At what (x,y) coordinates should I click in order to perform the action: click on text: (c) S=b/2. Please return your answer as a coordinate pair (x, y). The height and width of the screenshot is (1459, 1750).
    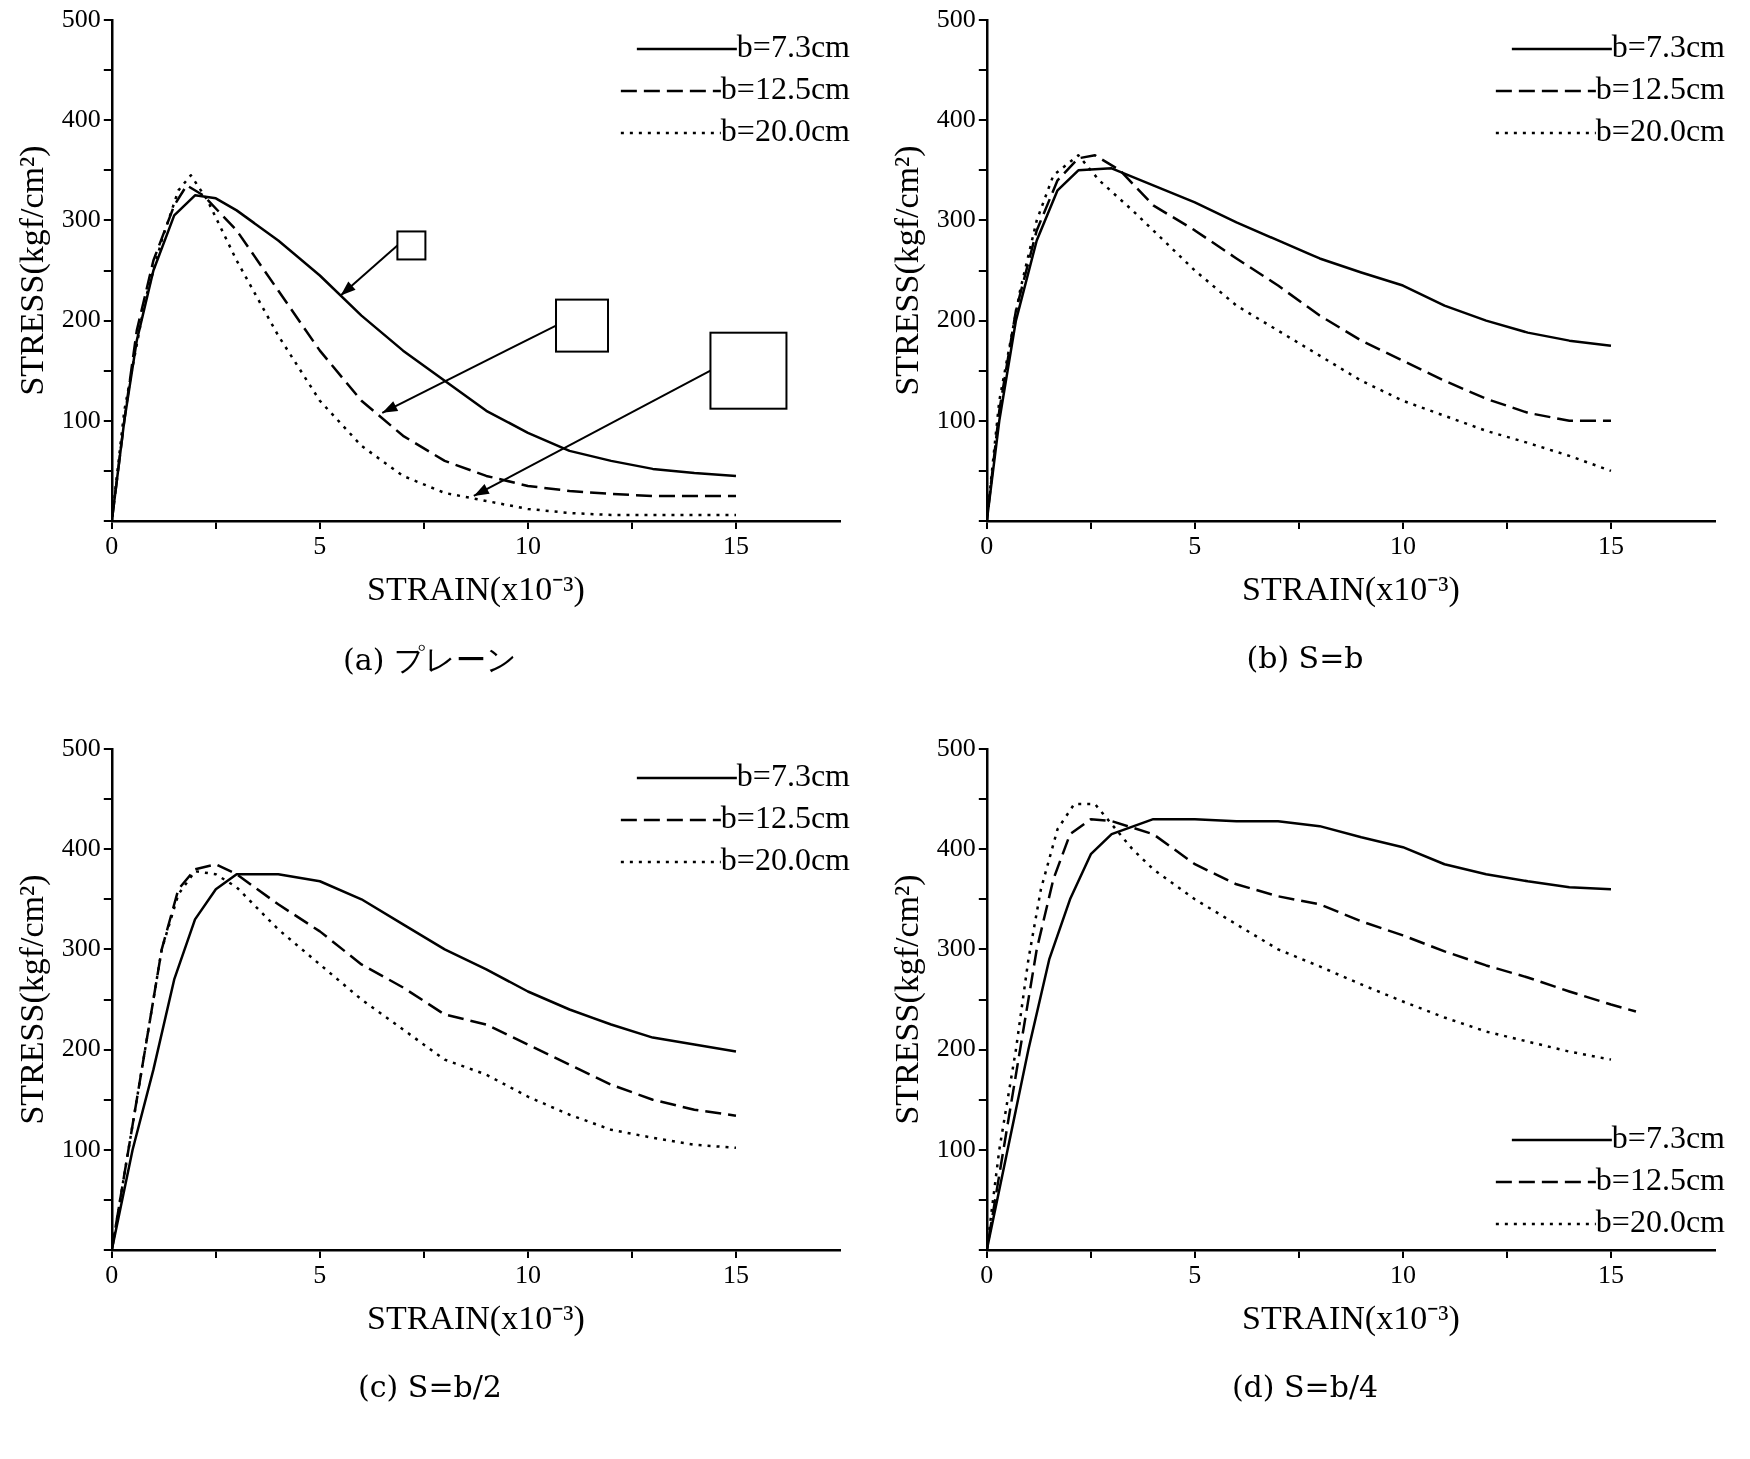
    Looking at the image, I should click on (430, 1386).